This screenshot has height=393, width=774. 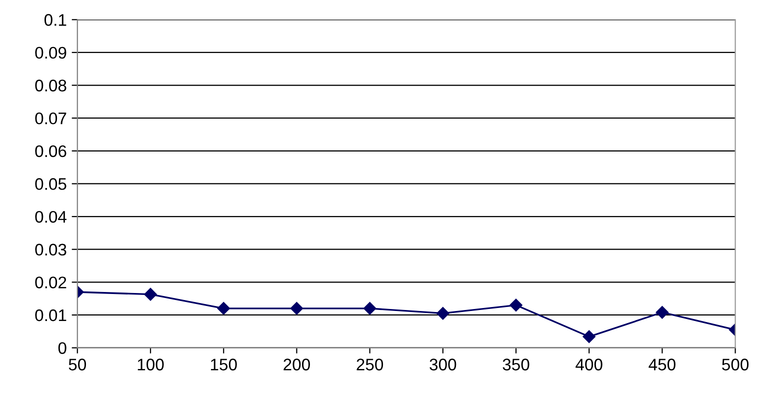 What do you see at coordinates (50, 52) in the screenshot?
I see `y-tick-label: 0.09` at bounding box center [50, 52].